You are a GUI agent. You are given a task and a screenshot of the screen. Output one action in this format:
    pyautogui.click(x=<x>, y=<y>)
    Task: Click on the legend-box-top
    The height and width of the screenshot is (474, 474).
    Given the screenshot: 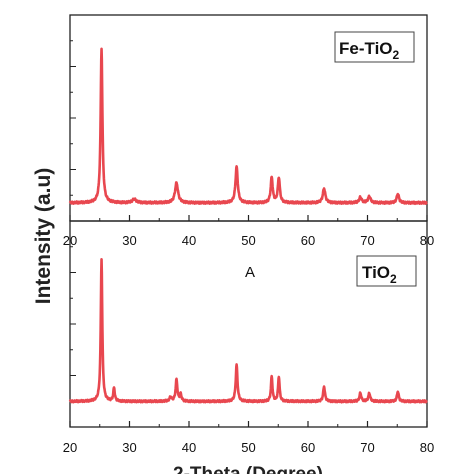 What is the action you would take?
    pyautogui.click(x=374, y=47)
    